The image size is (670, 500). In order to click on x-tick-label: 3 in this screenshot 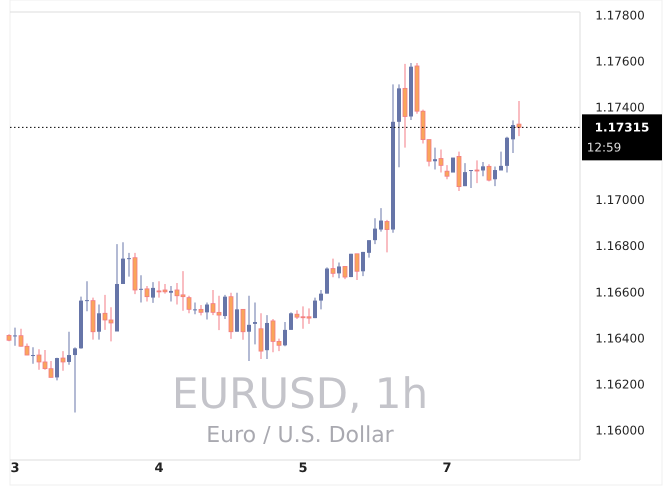, I will do `click(15, 468)`.